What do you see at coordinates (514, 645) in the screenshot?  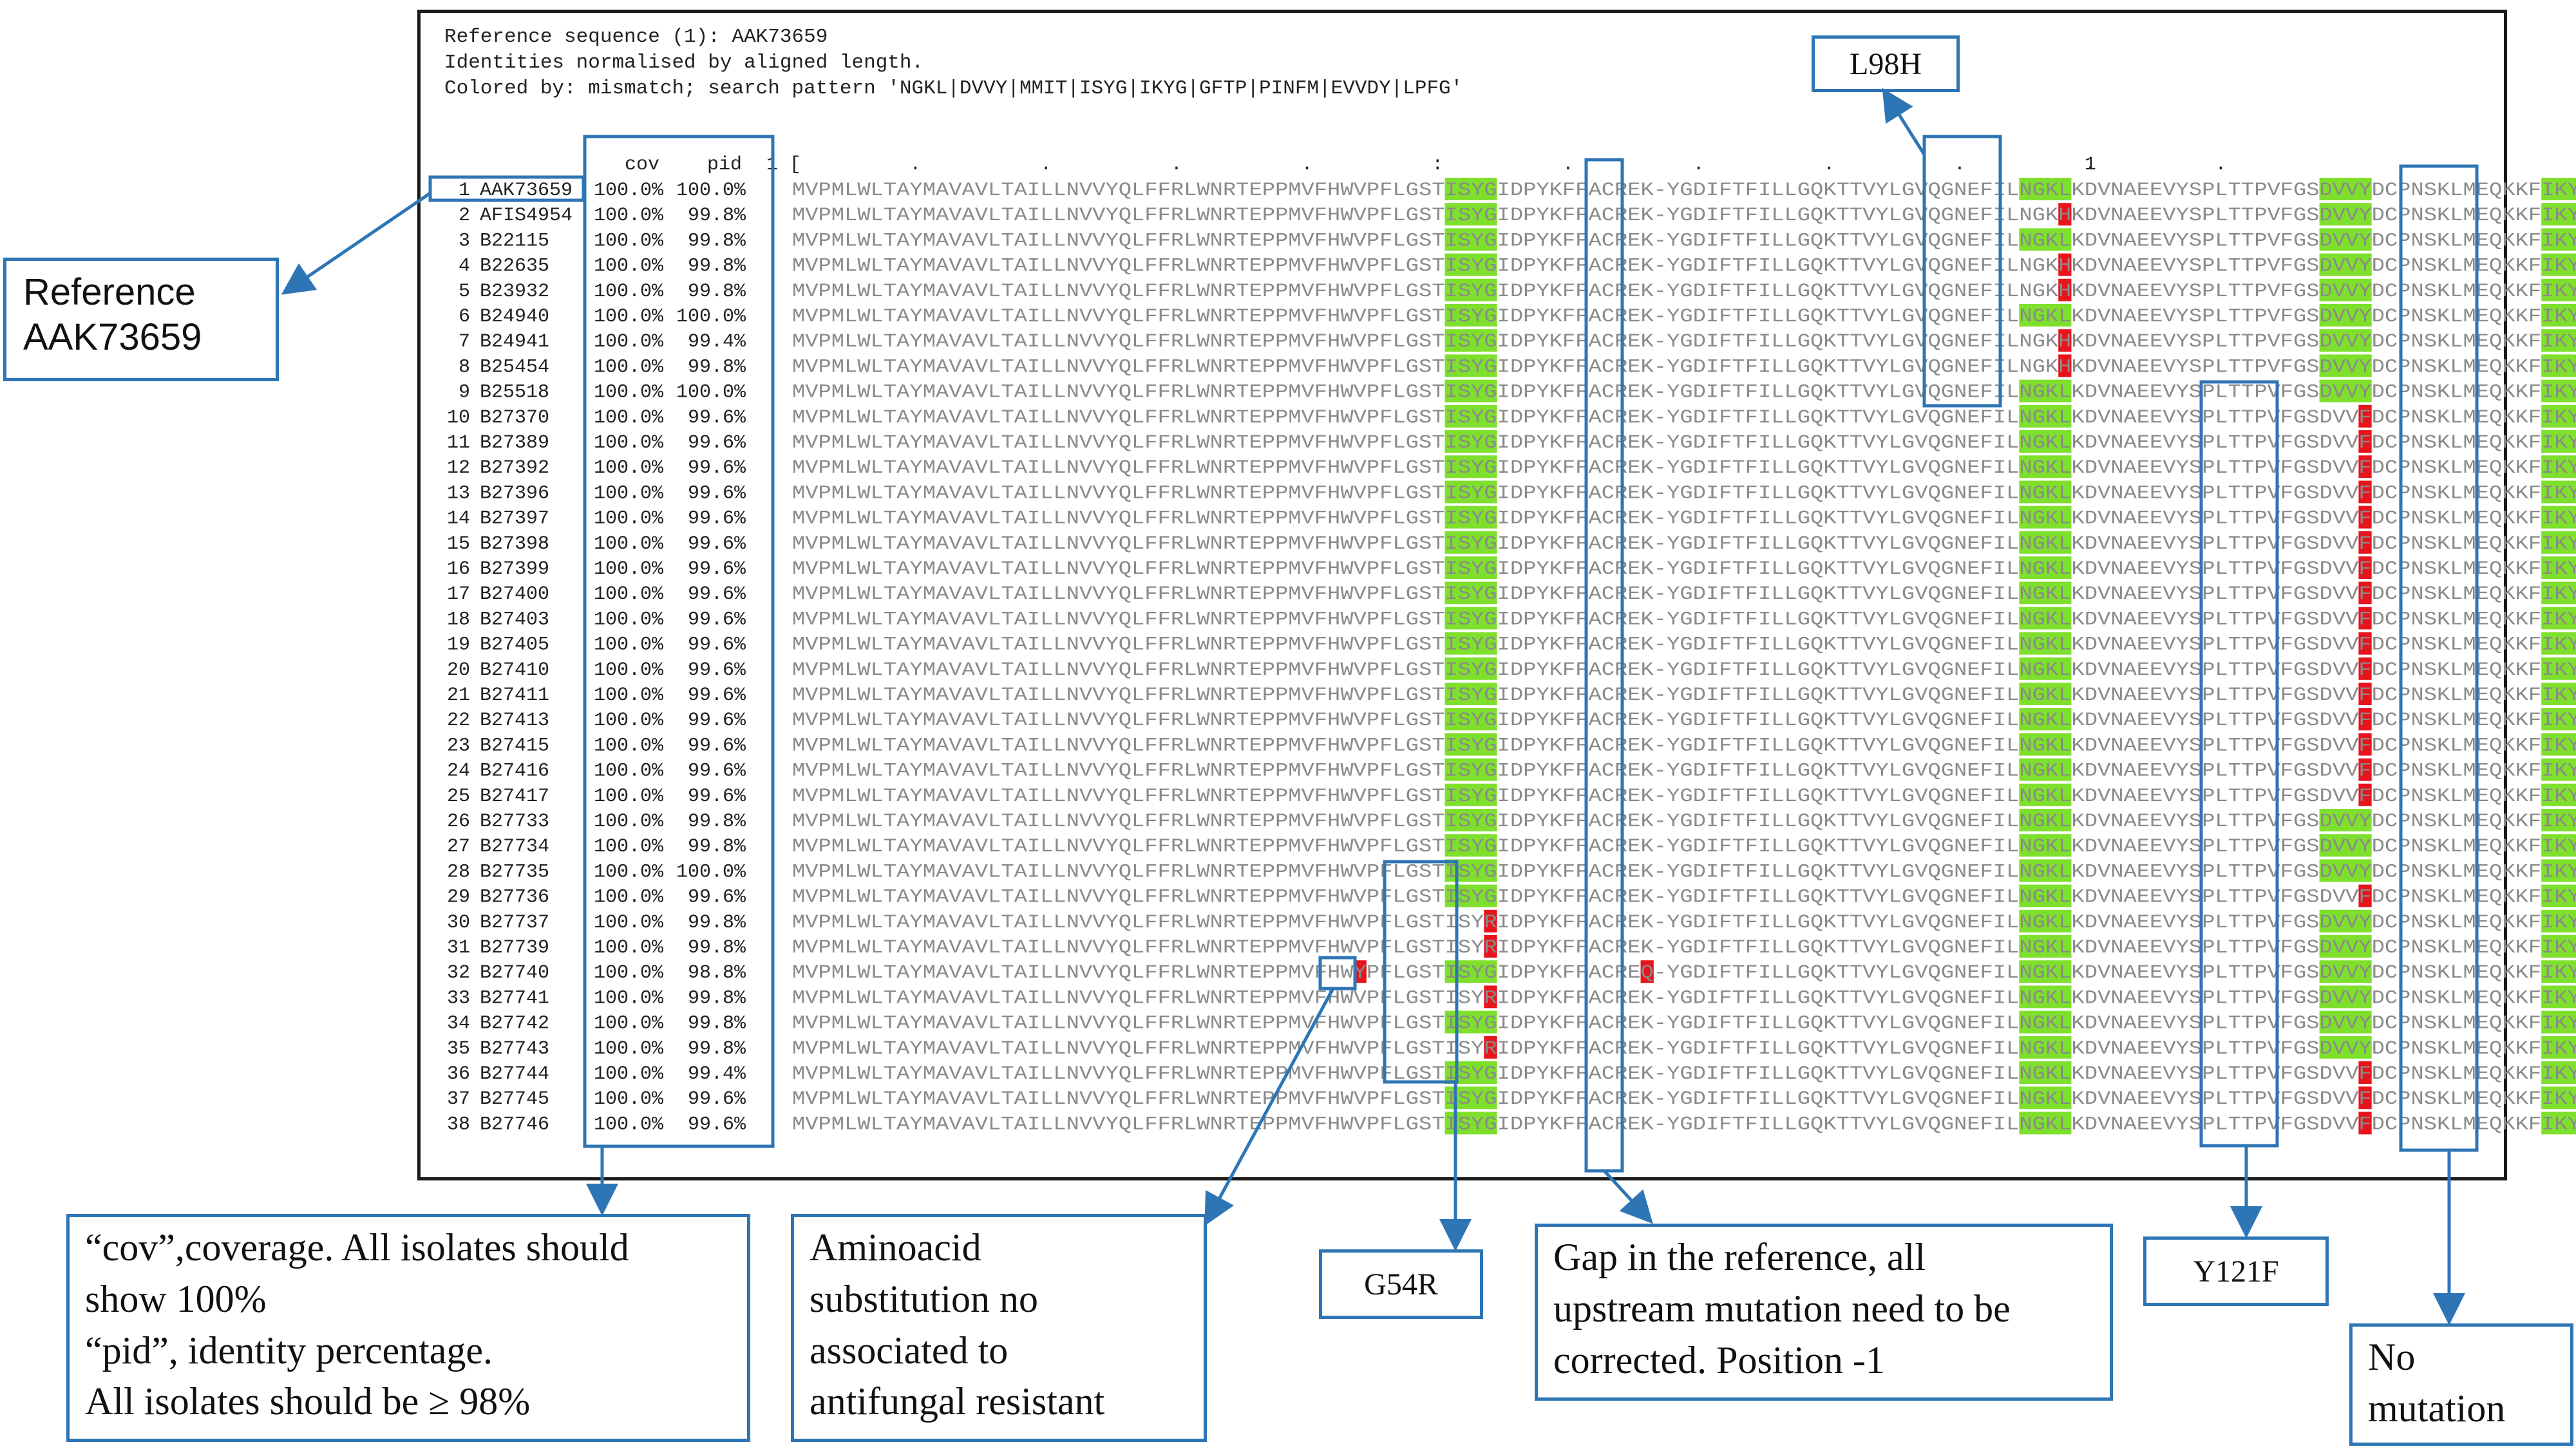 I see `row-accession: B27405` at bounding box center [514, 645].